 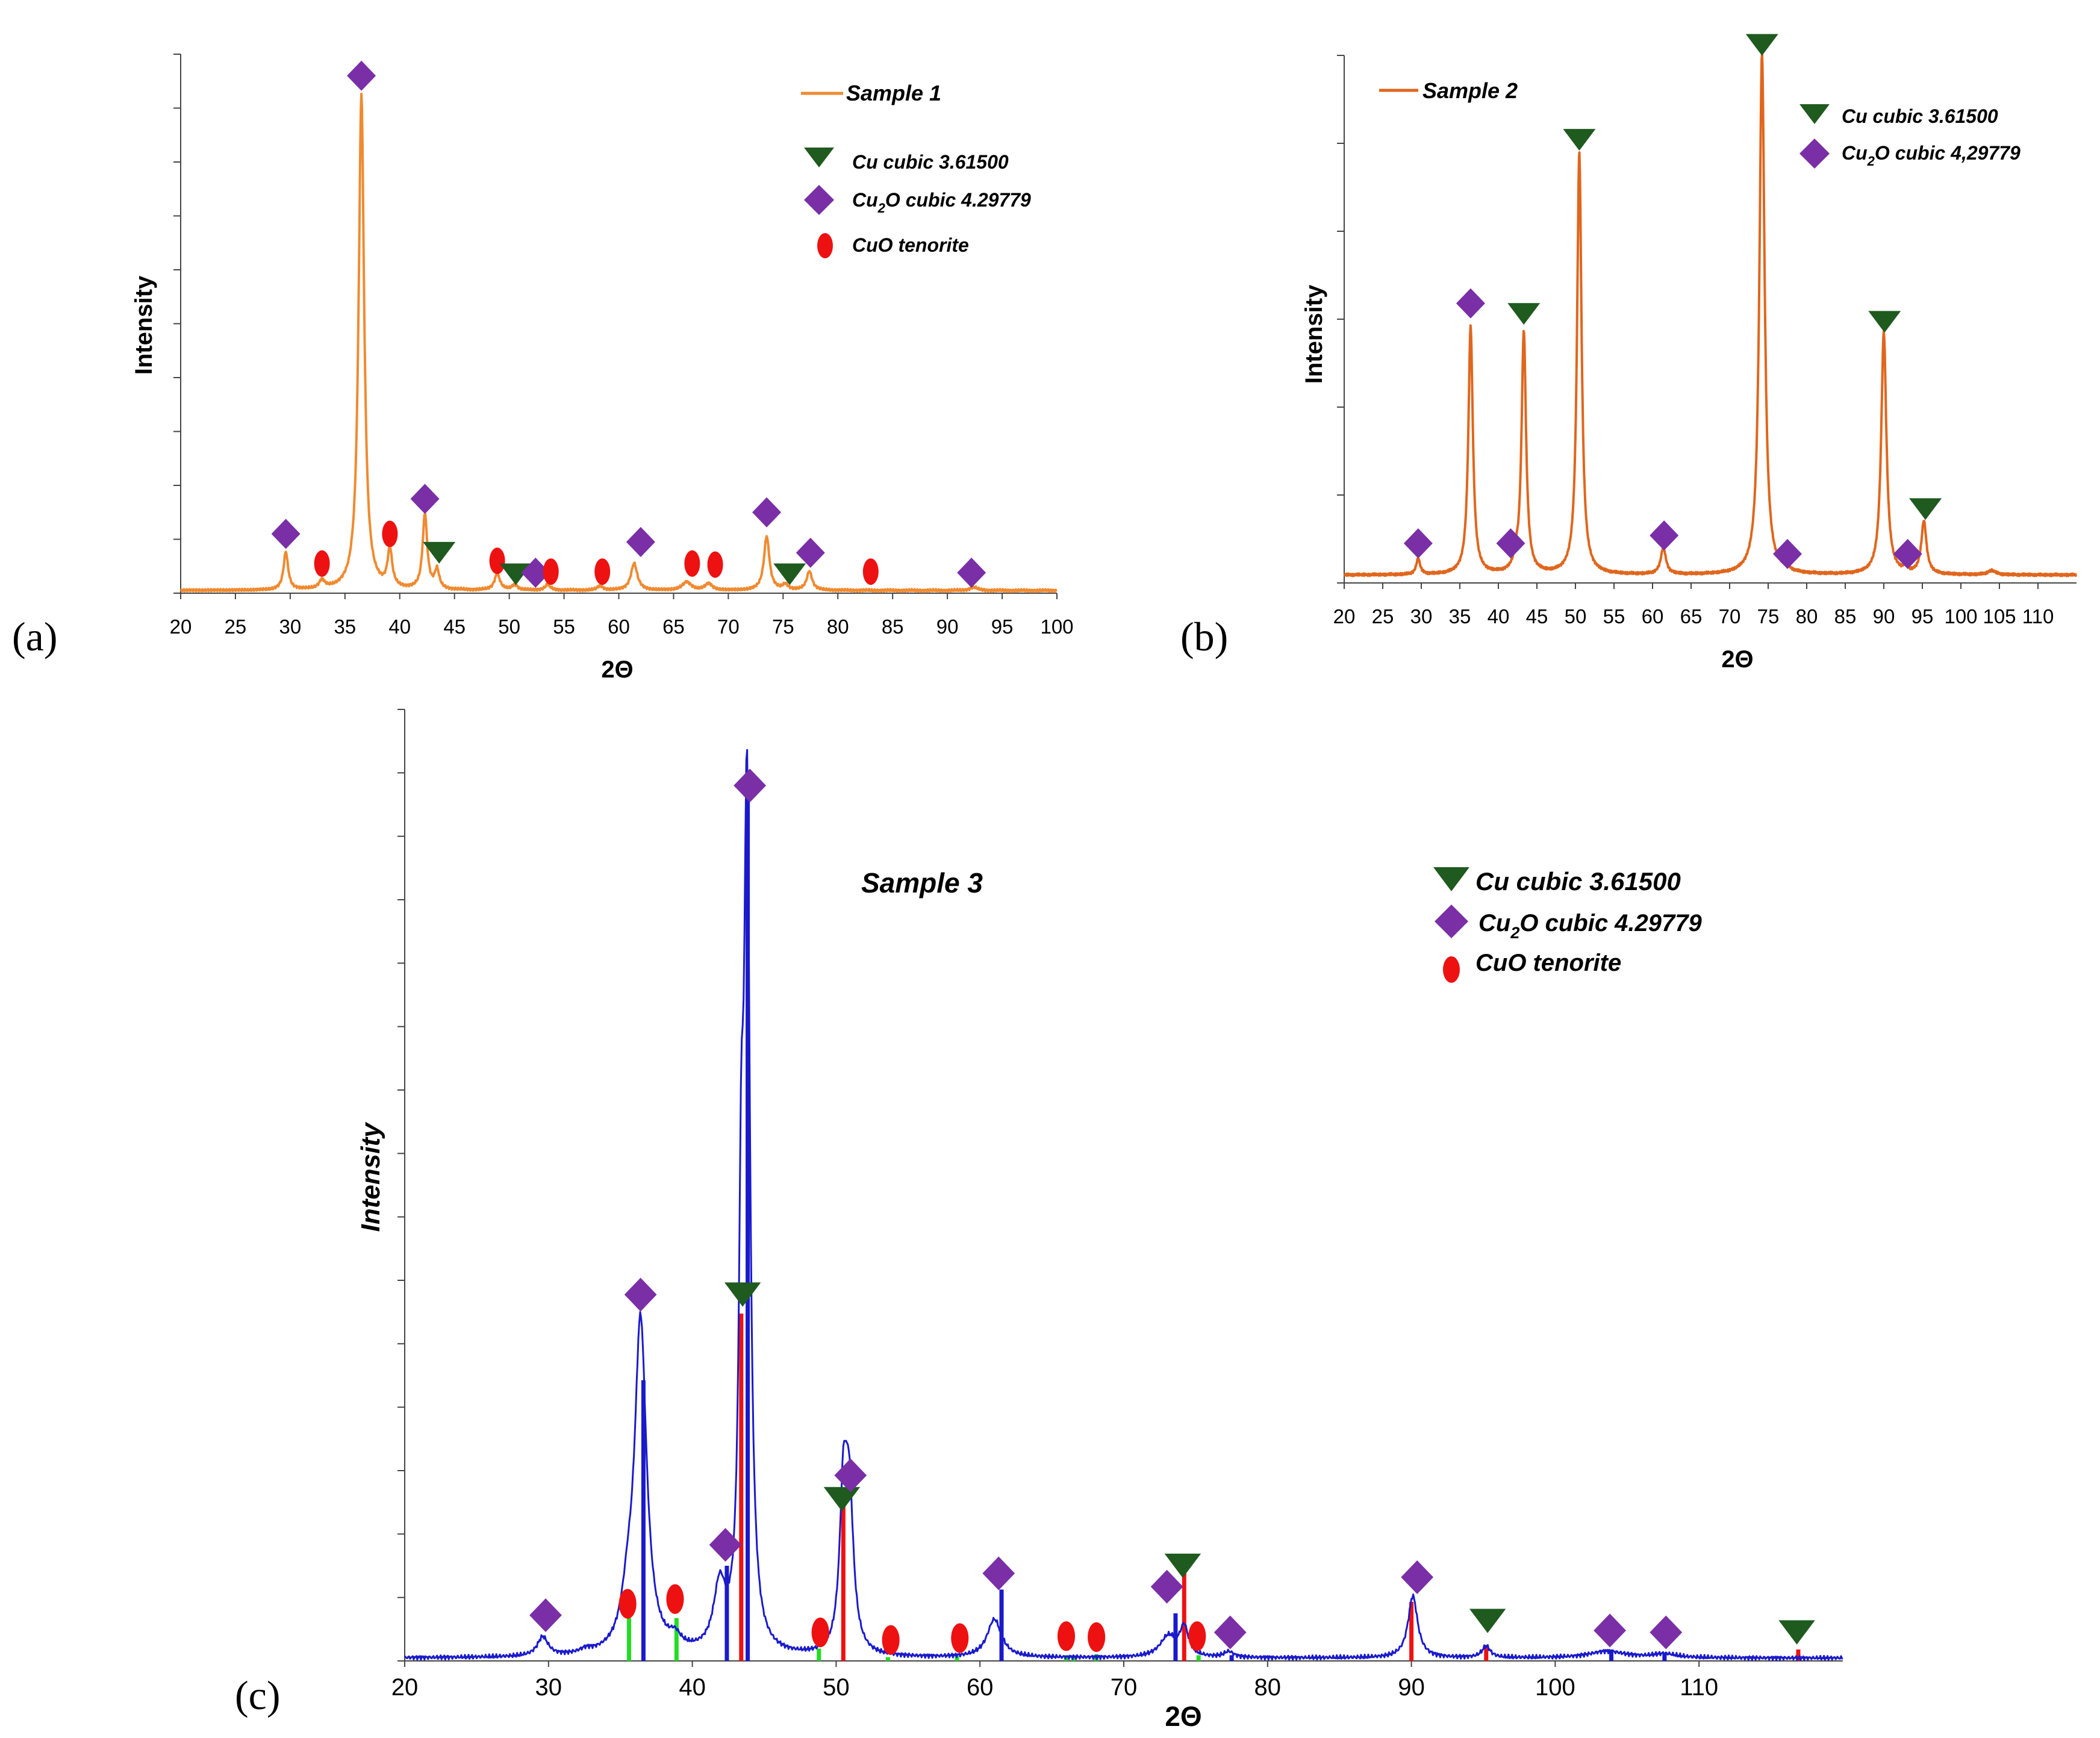 I want to click on x-tick-label: 80, so click(x=838, y=626).